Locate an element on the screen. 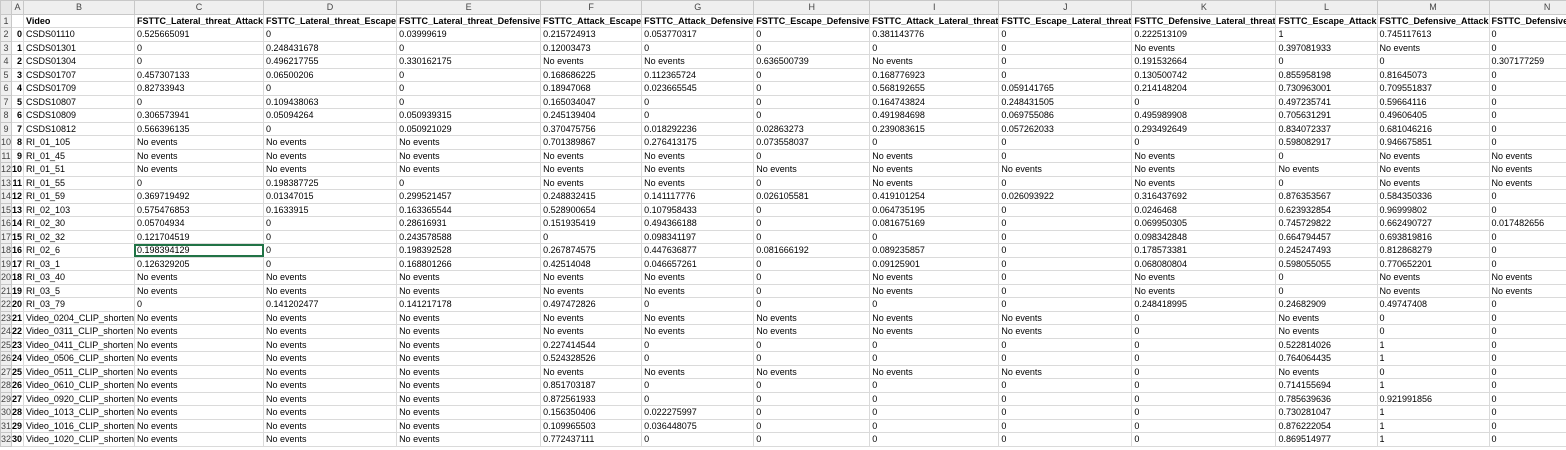 This screenshot has height=450, width=1566. video-cell: RI_03_79 is located at coordinates (79, 304).